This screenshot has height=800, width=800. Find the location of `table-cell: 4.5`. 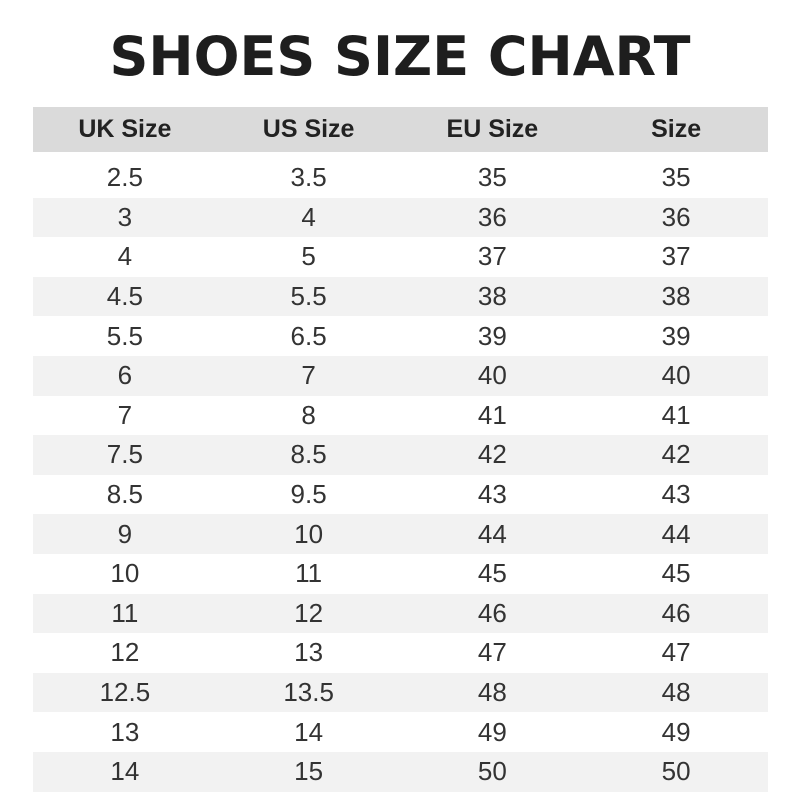

table-cell: 4.5 is located at coordinates (124, 296).